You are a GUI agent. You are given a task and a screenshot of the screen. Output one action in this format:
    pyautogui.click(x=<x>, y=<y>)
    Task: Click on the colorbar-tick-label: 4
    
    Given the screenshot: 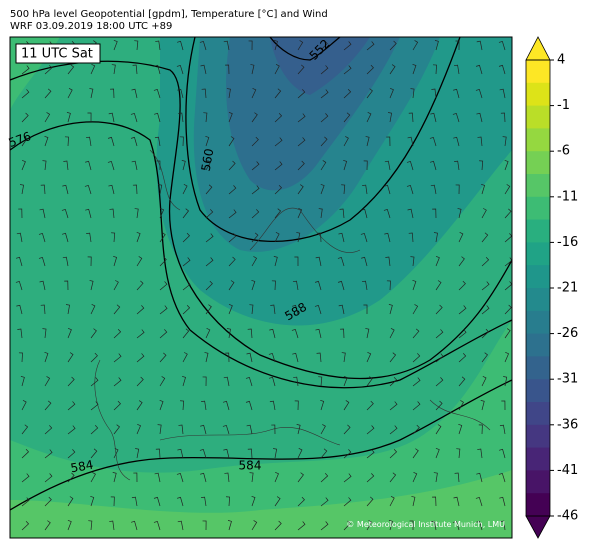 What is the action you would take?
    pyautogui.click(x=561, y=60)
    